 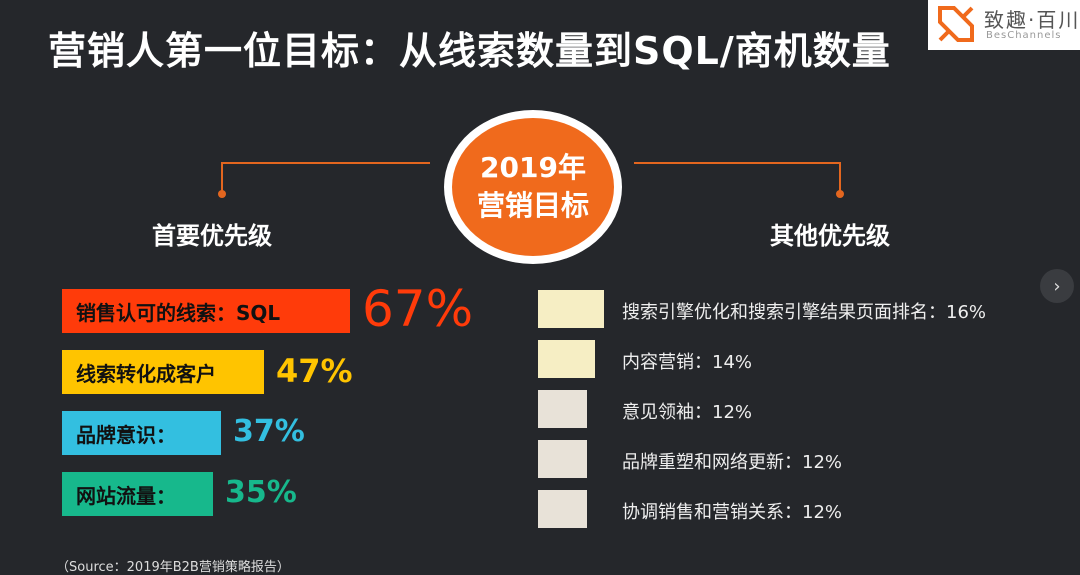 What do you see at coordinates (469, 51) in the screenshot?
I see `page-title: 营销人第一位目标：从线索数量到SQL/商机数量` at bounding box center [469, 51].